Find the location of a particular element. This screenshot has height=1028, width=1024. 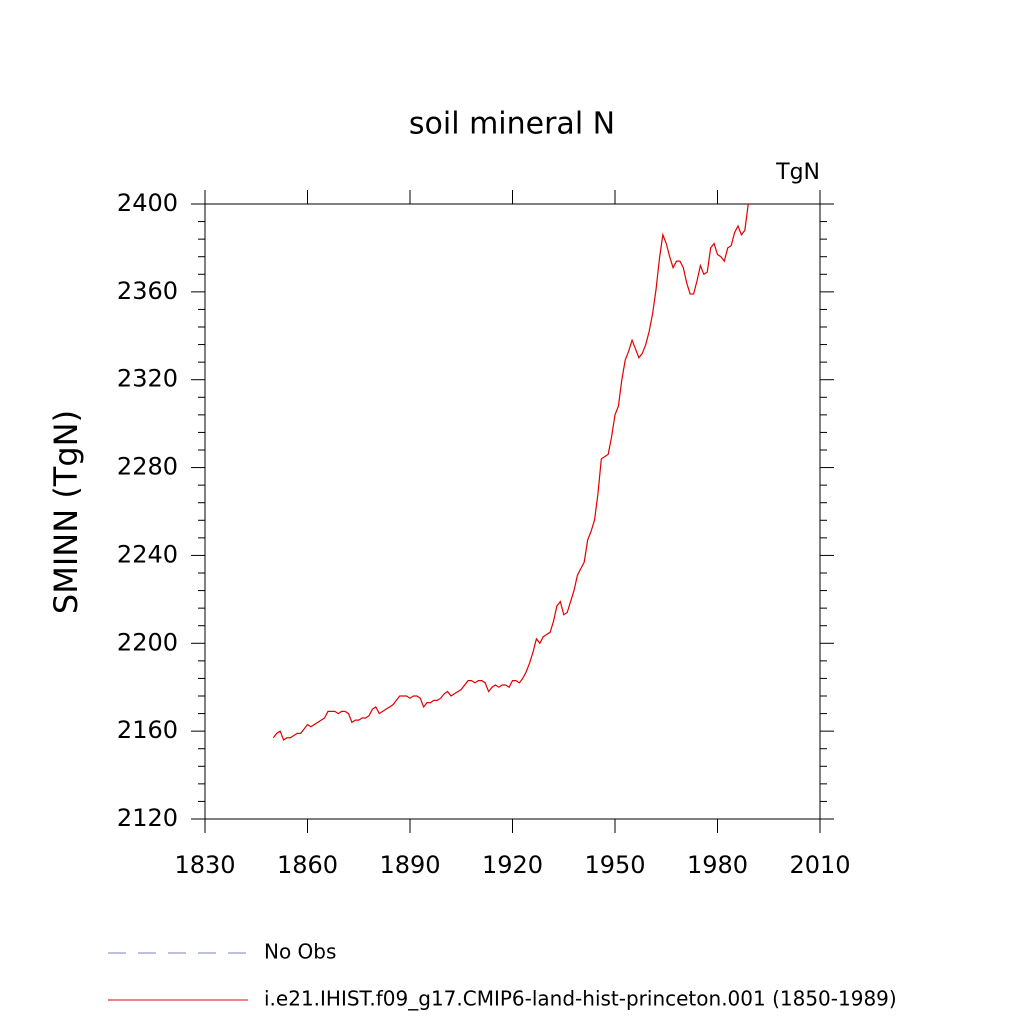

y-tick-label: 2280 is located at coordinates (147, 467).